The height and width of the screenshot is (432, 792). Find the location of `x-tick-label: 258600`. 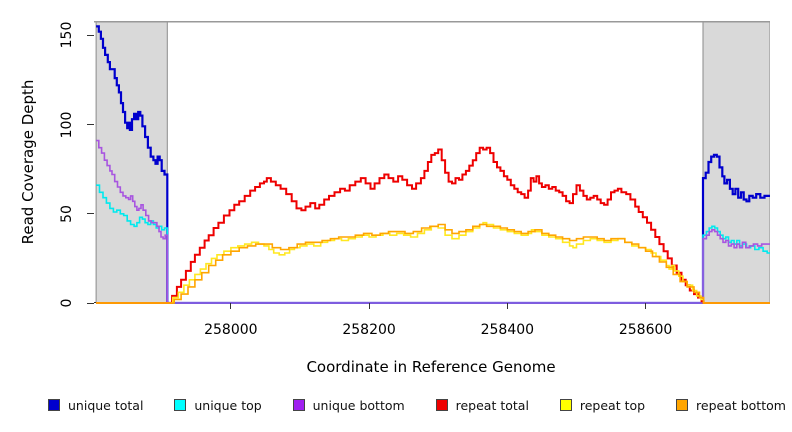

x-tick-label: 258600 is located at coordinates (645, 330).